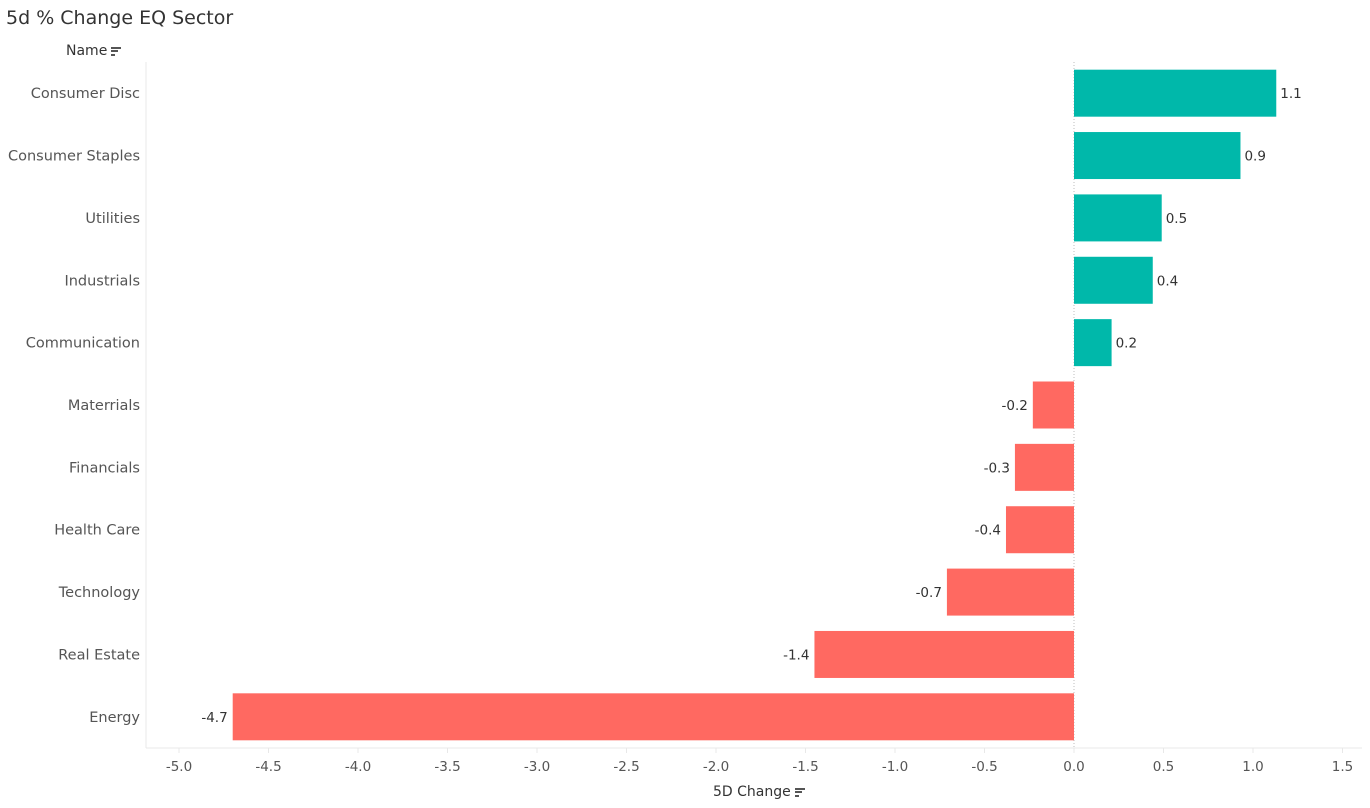  Describe the element at coordinates (895, 767) in the screenshot. I see `x-tick-label: -1.0` at that location.